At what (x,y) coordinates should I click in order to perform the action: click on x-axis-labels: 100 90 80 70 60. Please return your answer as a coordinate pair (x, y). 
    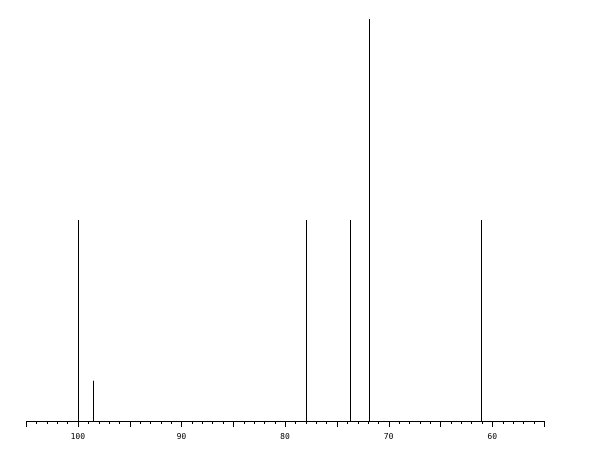
    Looking at the image, I should click on (284, 436).